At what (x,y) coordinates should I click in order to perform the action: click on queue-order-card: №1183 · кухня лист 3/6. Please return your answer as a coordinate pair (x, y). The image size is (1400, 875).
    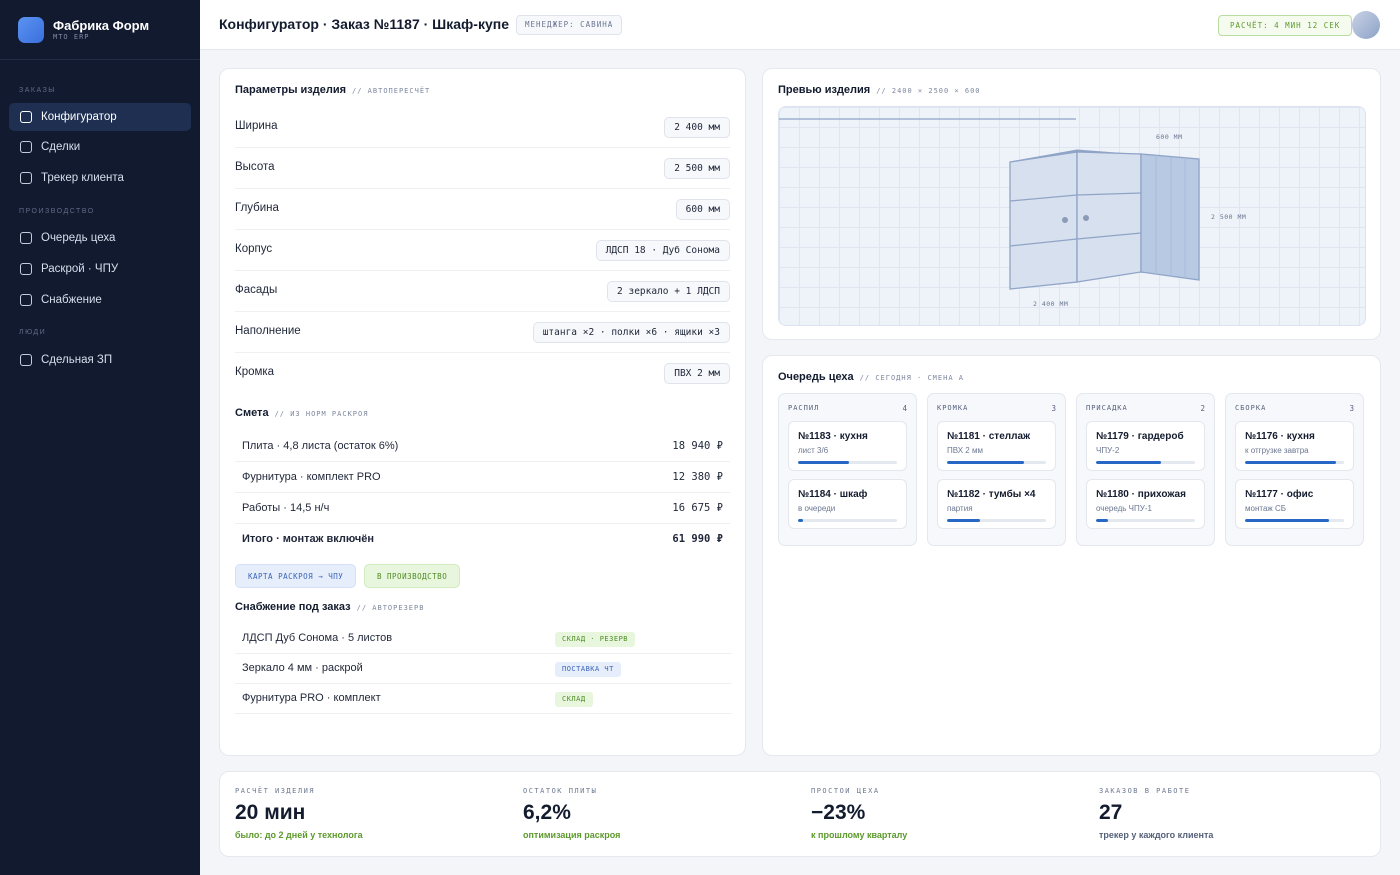
    Looking at the image, I should click on (847, 446).